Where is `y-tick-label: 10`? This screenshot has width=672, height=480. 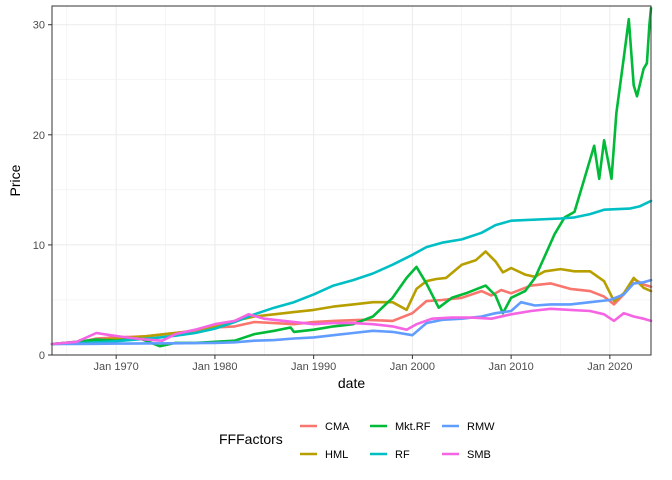
y-tick-label: 10 is located at coordinates (39, 246).